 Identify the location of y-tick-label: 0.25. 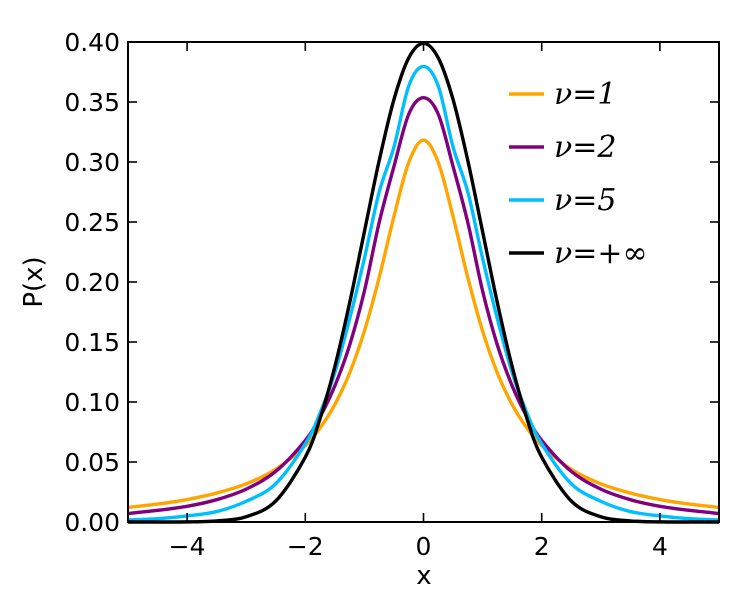
(92, 222).